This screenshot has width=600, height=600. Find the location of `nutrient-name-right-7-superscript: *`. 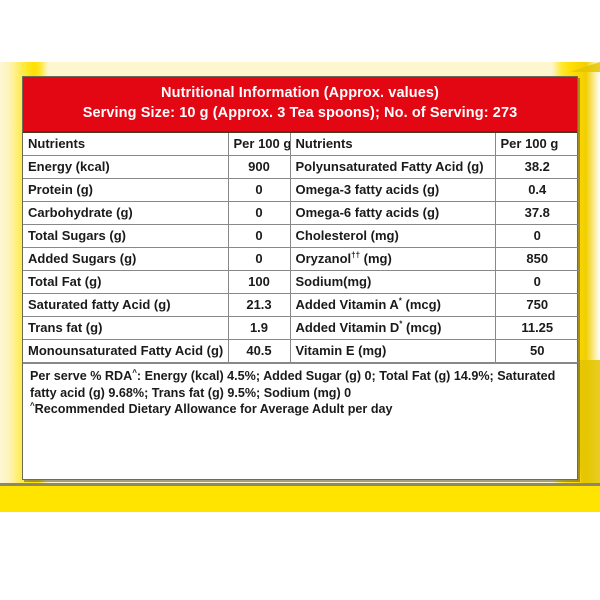

nutrient-name-right-7-superscript: * is located at coordinates (401, 324).